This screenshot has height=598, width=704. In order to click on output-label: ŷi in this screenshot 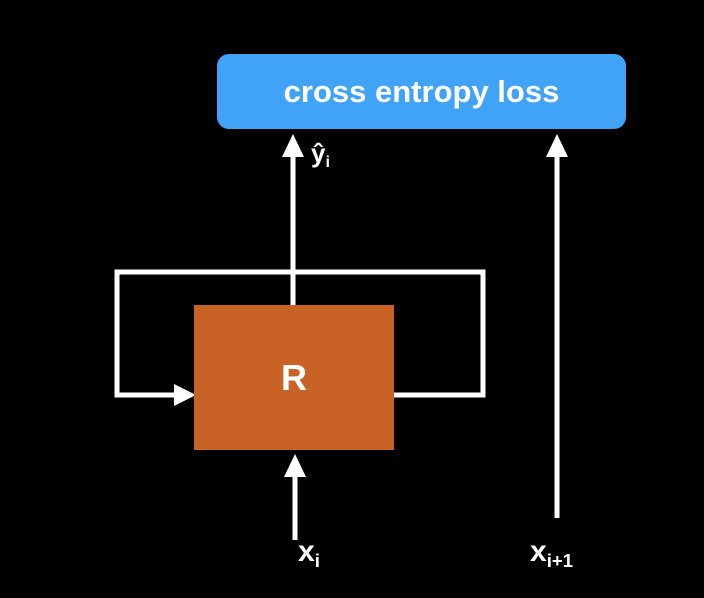, I will do `click(320, 155)`.